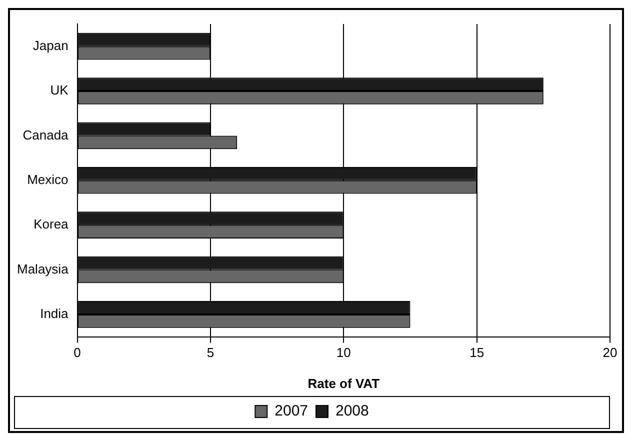  Describe the element at coordinates (47, 179) in the screenshot. I see `y-tick-label: Mexico` at that location.